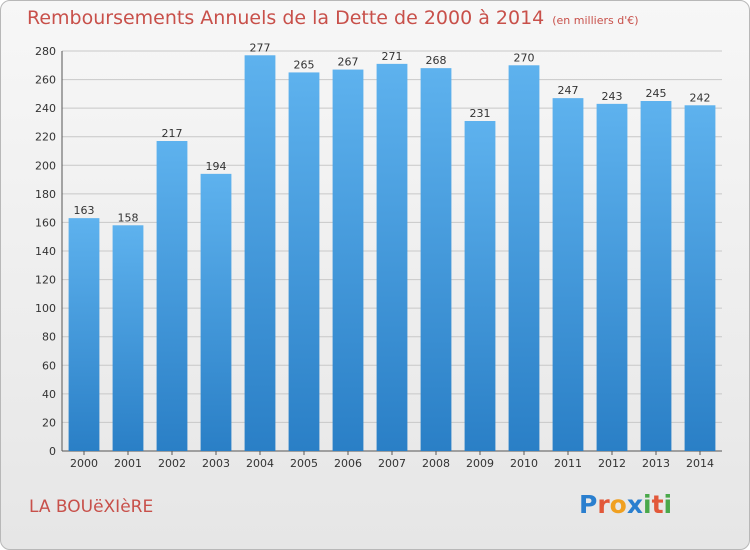 This screenshot has height=550, width=750. I want to click on y-tick-label: 180, so click(45, 194).